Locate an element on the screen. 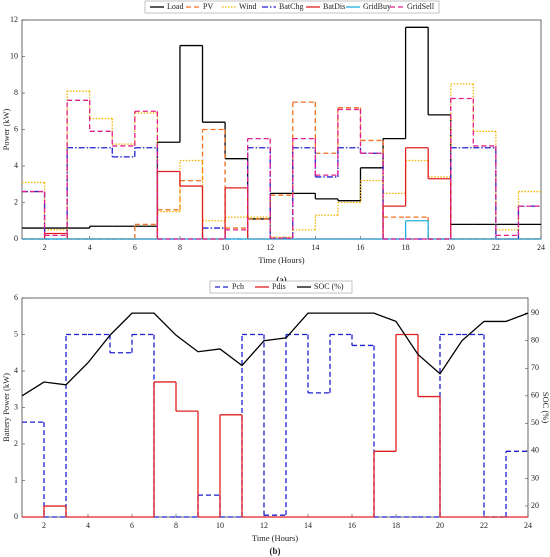 This screenshot has width=550, height=557. legend-label: Load is located at coordinates (175, 6).